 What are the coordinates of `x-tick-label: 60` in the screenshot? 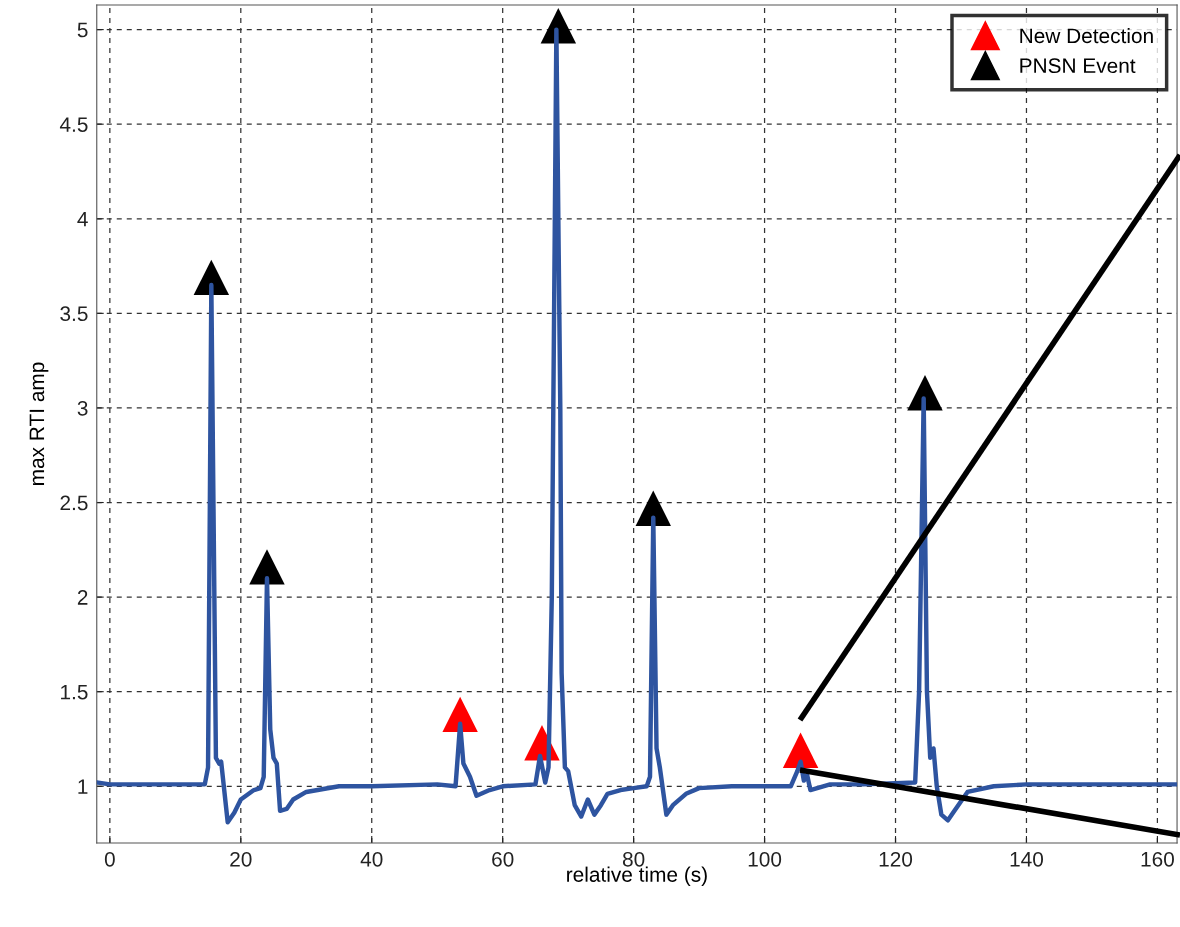 It's located at (503, 859).